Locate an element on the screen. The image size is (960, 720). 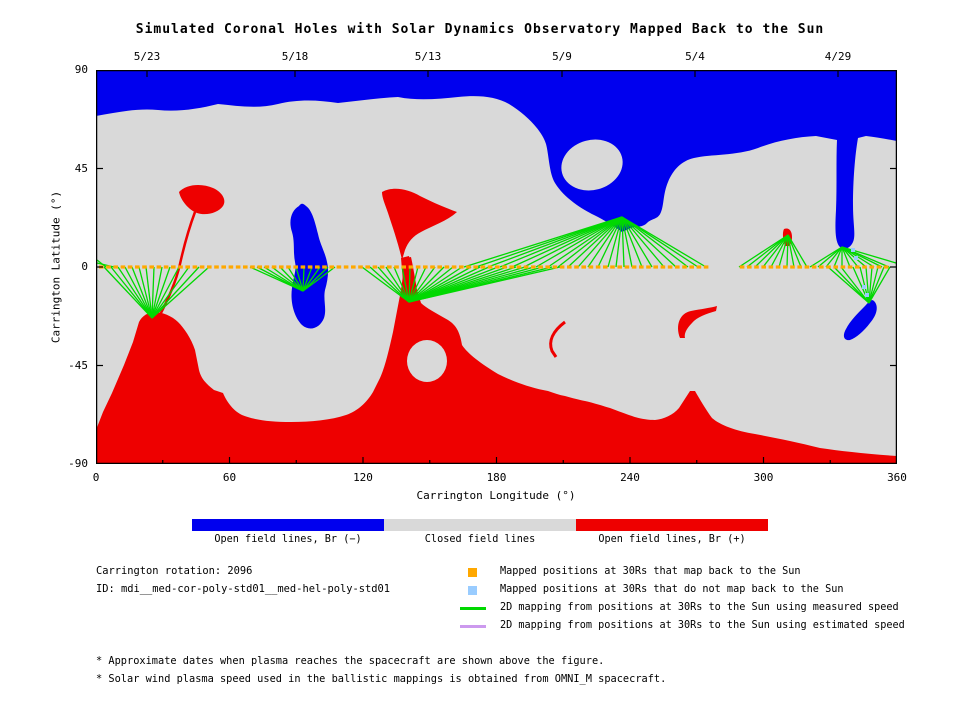
red-comma-region is located at coordinates (697, 322).